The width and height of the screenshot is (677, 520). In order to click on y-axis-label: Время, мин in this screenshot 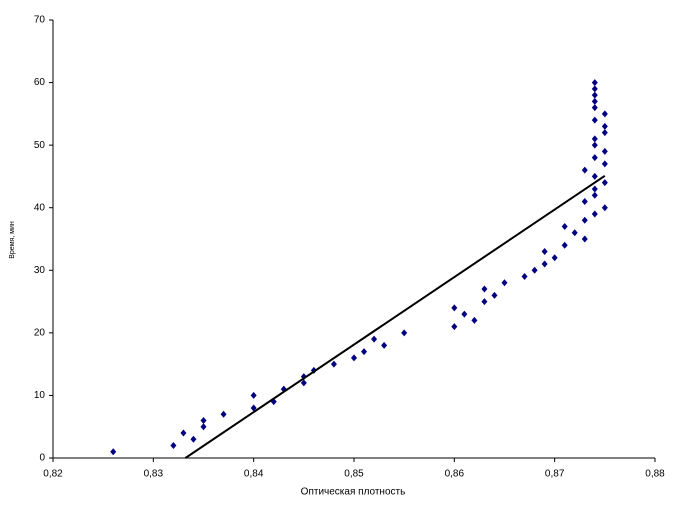, I will do `click(12, 240)`.